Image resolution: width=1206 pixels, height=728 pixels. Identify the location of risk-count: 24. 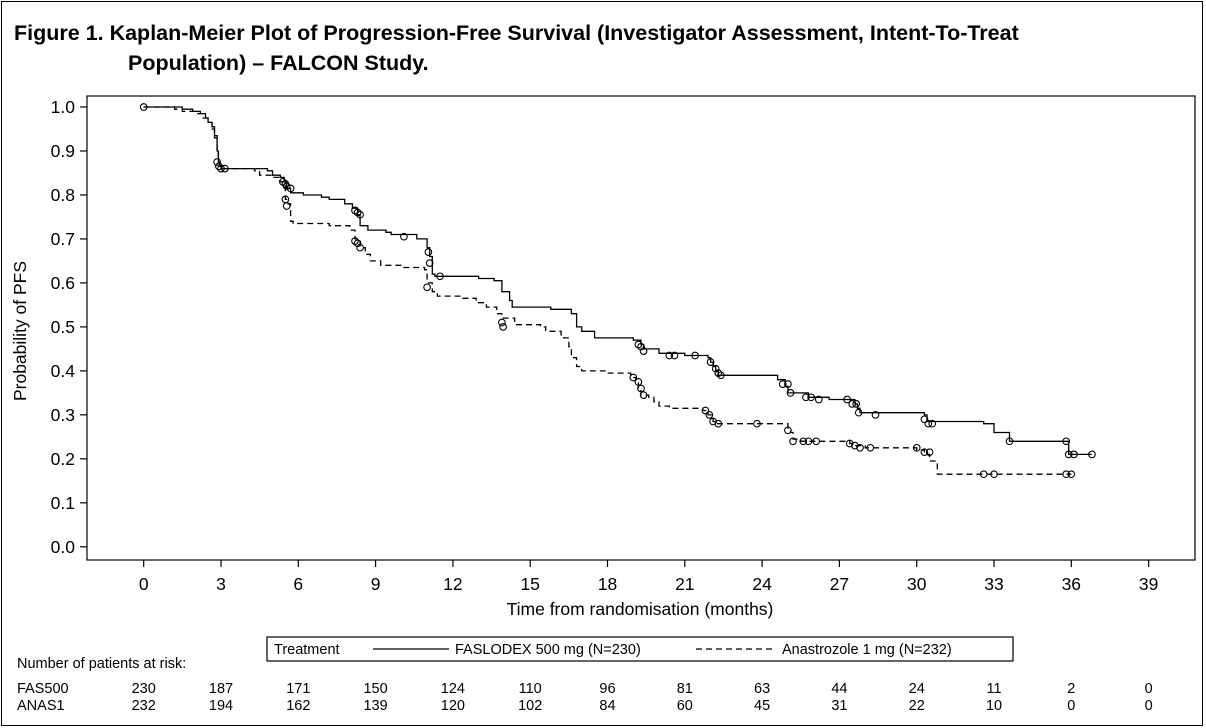
(917, 689).